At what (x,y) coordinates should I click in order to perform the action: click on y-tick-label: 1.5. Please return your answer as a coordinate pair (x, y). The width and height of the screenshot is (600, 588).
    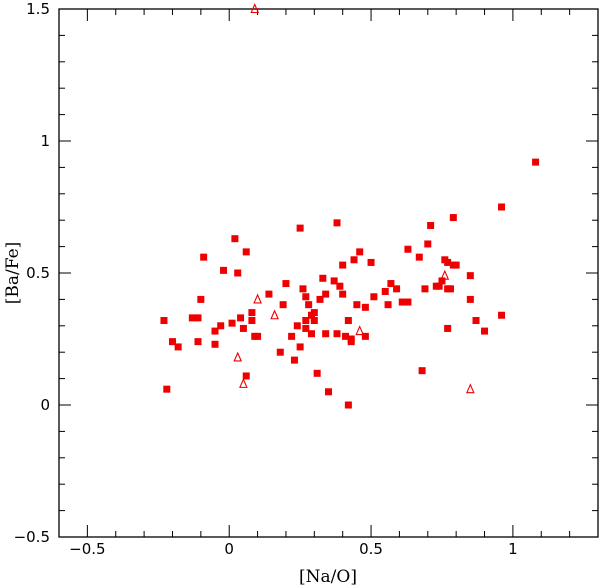
    Looking at the image, I should click on (38, 9).